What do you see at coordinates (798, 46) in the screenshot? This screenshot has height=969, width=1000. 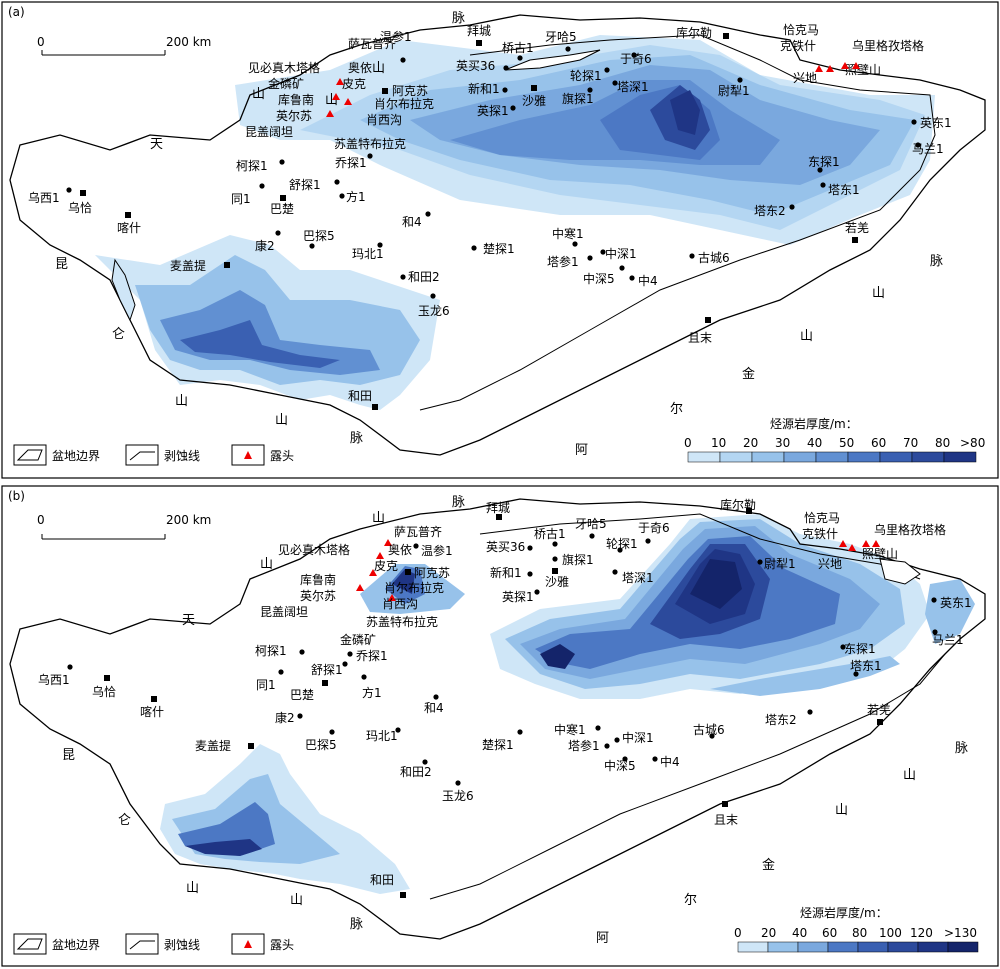 I see `outcrop-label: 克铁什` at bounding box center [798, 46].